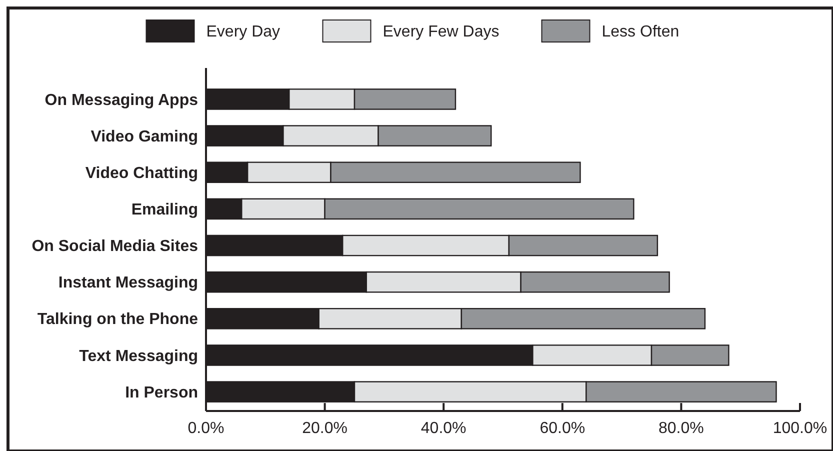 The image size is (833, 451). Describe the element at coordinates (161, 393) in the screenshot. I see `y-tick-label: In Person` at that location.